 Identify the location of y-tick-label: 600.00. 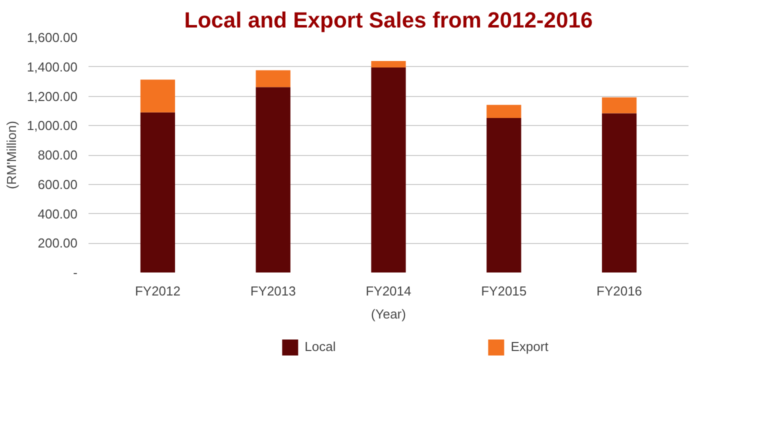
(58, 184).